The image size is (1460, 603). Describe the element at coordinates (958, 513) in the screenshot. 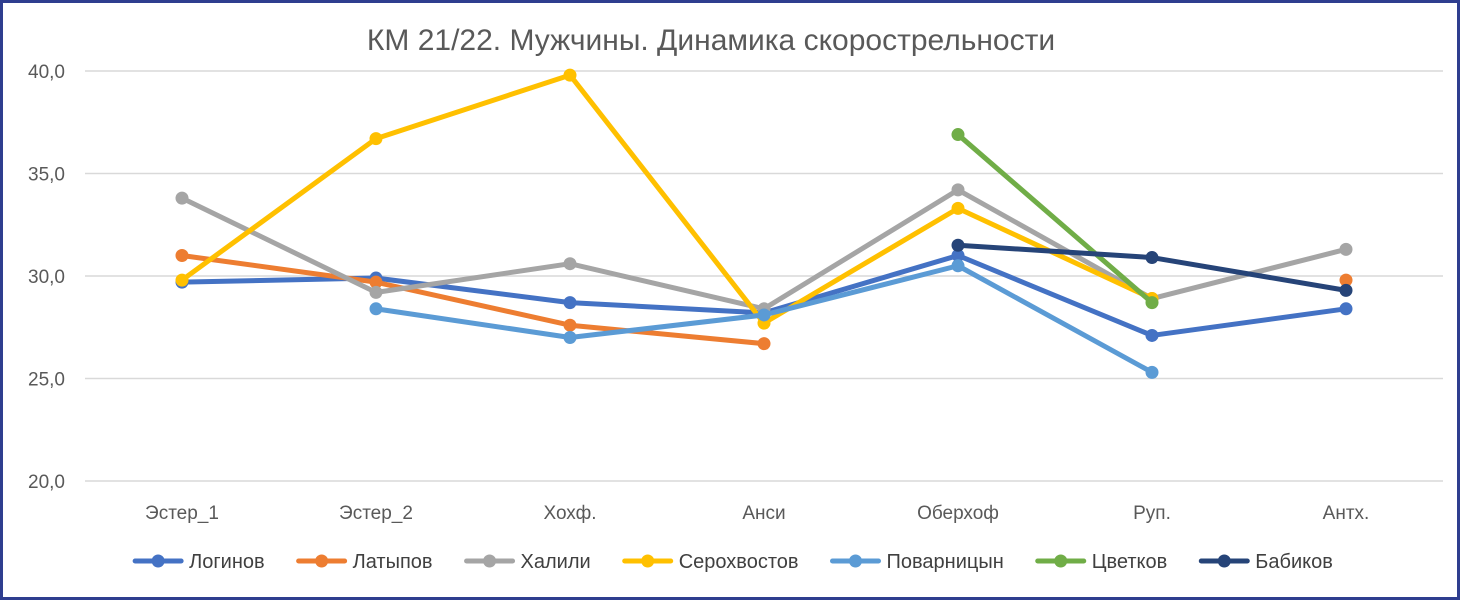

I see `x-tick-label: Оберхоф` at that location.